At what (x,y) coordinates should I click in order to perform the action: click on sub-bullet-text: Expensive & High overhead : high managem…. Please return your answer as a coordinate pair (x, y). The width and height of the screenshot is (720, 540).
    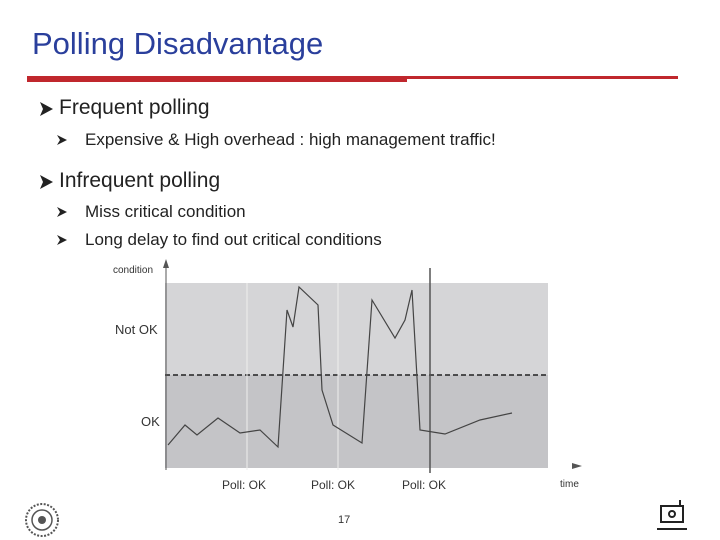
    Looking at the image, I should click on (290, 139).